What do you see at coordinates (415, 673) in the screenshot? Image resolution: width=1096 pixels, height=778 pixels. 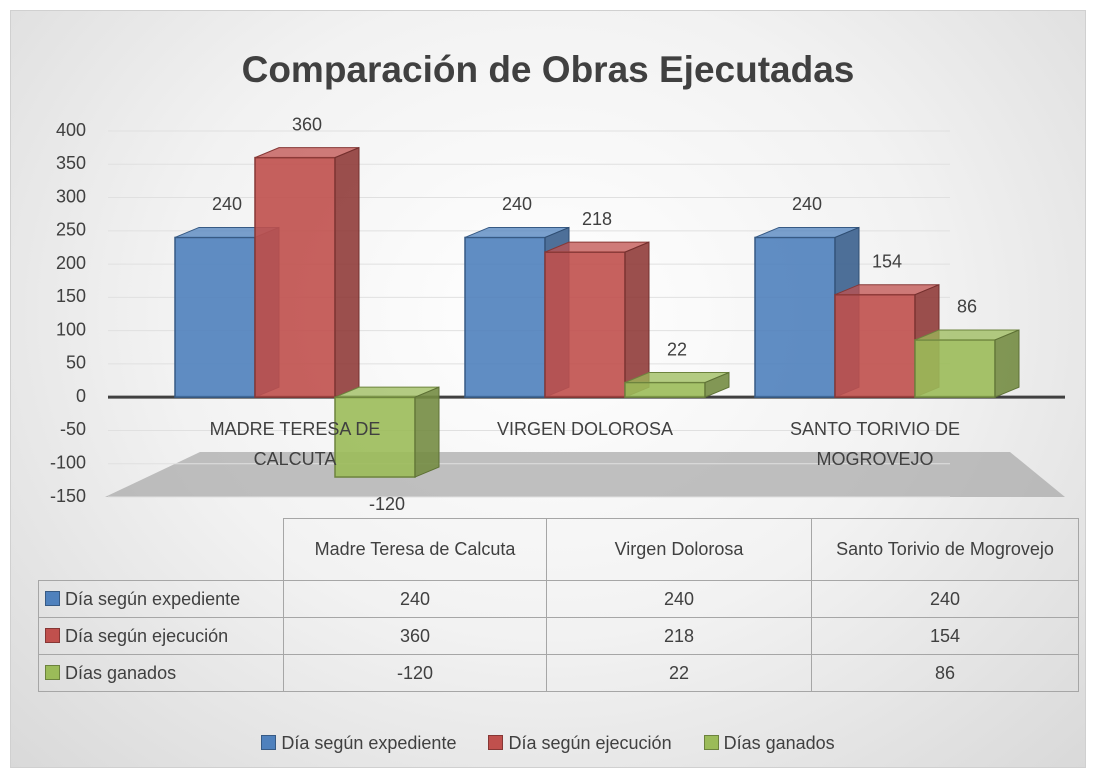 I see `table-value: -120` at bounding box center [415, 673].